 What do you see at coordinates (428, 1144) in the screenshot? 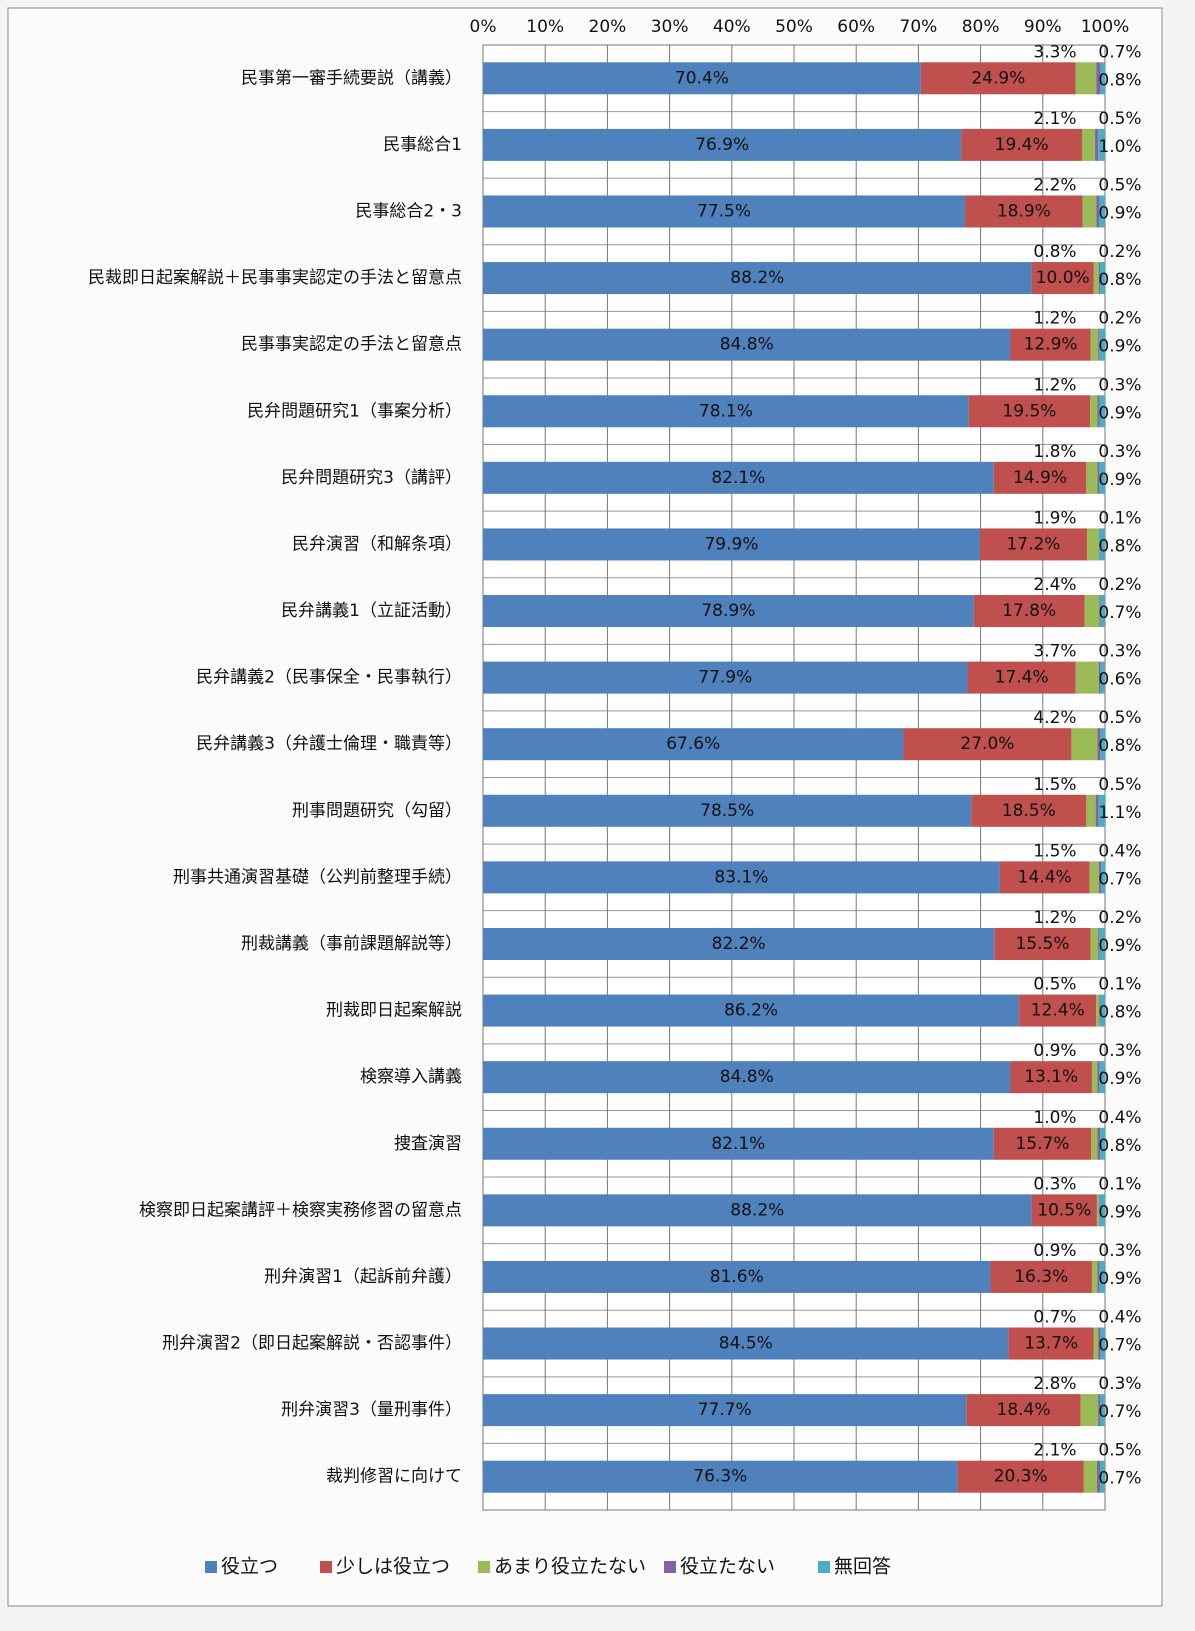
I see `category-label: 捜査演習` at bounding box center [428, 1144].